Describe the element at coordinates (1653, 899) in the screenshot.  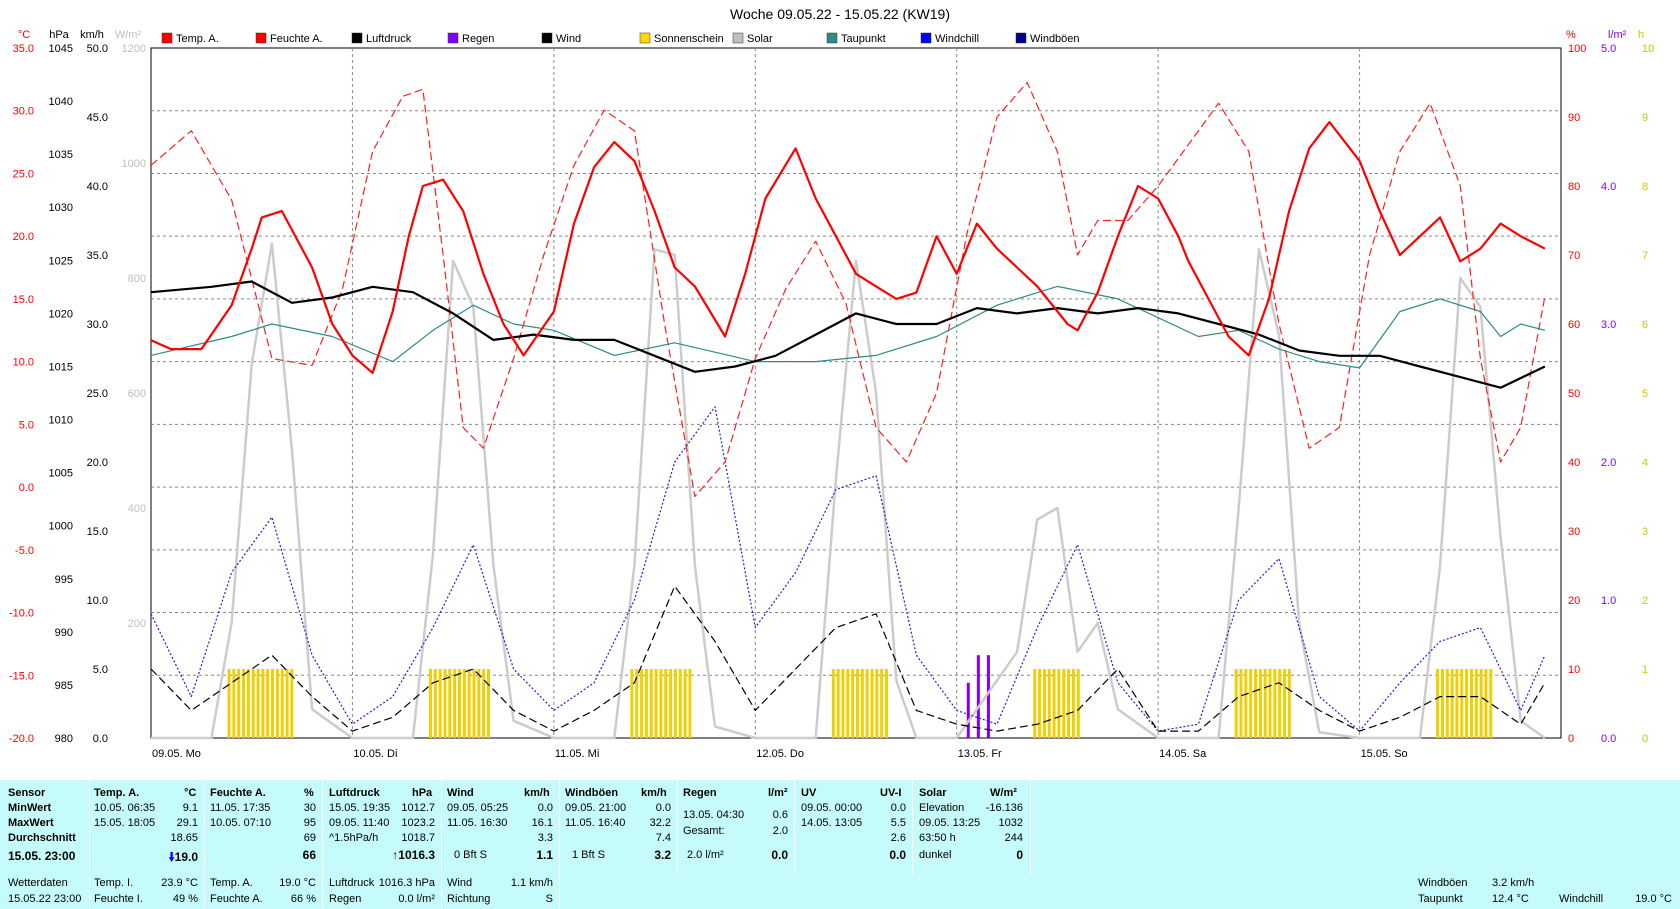
I see `footer-windchill: 19.0 °C` at that location.